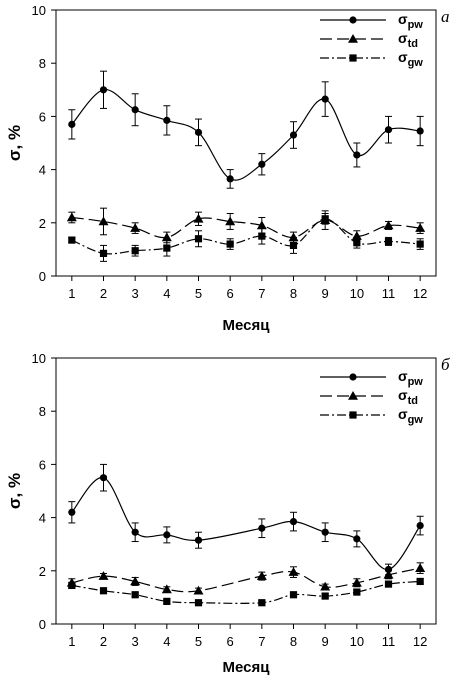  I want to click on y-tick-label: 4, so click(42, 518).